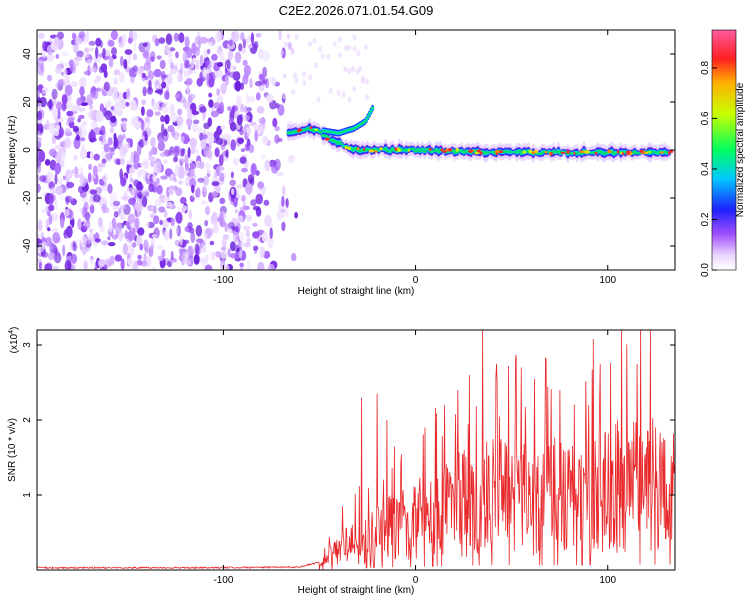 The image size is (750, 600). I want to click on colorbar-label: Normalized spectral amplitude, so click(740, 149).